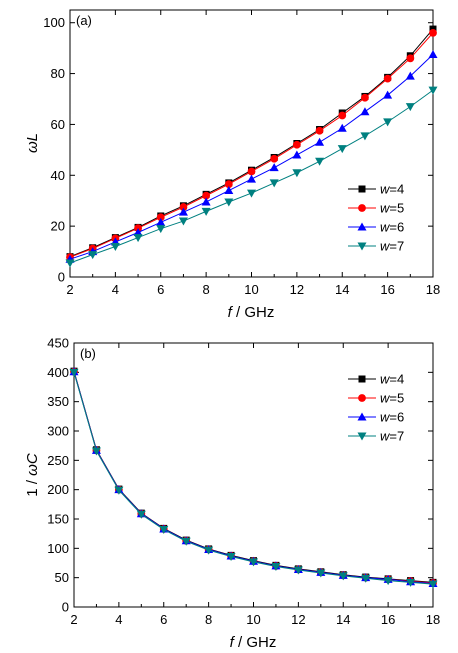 The image size is (458, 653). What do you see at coordinates (387, 289) in the screenshot?
I see `x-tick-label: 16` at bounding box center [387, 289].